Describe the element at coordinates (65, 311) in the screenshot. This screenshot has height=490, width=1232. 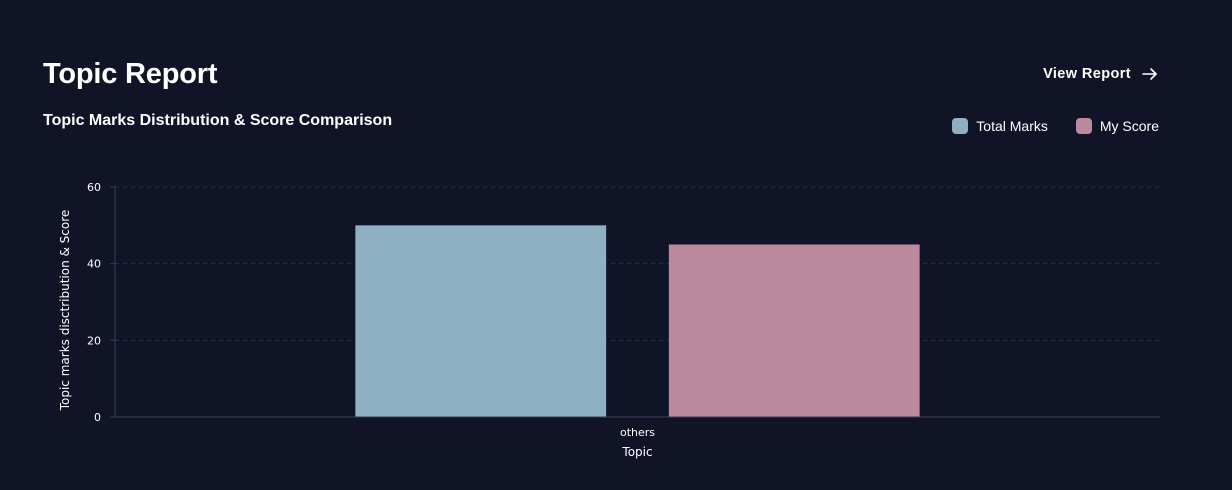
I see `y-axis-title: Topic marks disctribution & Score` at that location.